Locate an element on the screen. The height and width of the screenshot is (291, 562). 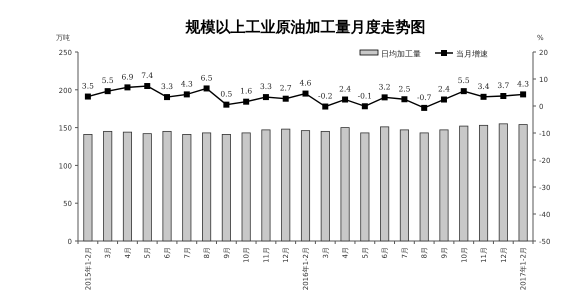
legend-label: 日均加工量 is located at coordinates (401, 54).